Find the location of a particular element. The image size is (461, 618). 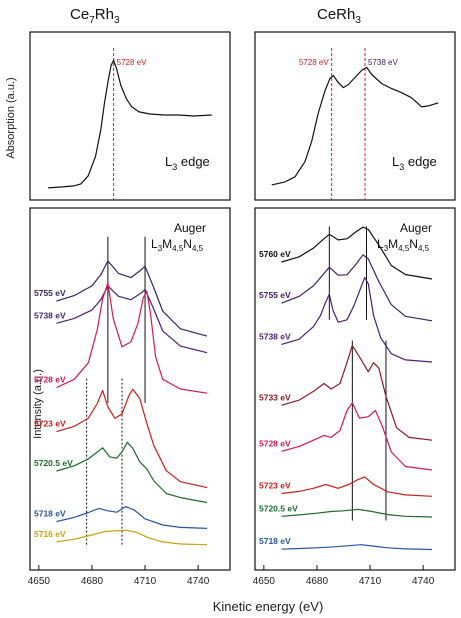

series-label-5733-ev: 5733 eV is located at coordinates (275, 397).